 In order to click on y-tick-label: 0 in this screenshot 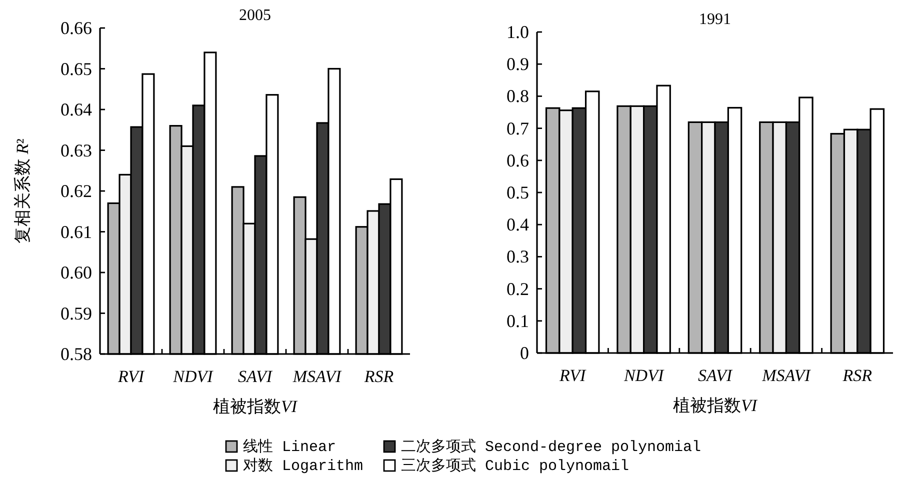, I will do `click(524, 353)`.